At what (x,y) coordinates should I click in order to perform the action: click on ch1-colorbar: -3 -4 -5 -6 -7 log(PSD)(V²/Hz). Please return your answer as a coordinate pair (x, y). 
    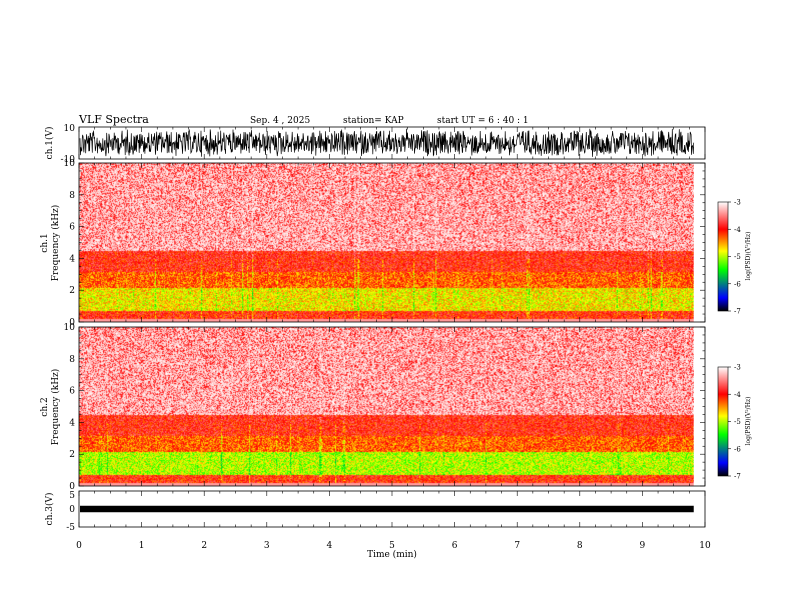
    Looking at the image, I should click on (734, 257).